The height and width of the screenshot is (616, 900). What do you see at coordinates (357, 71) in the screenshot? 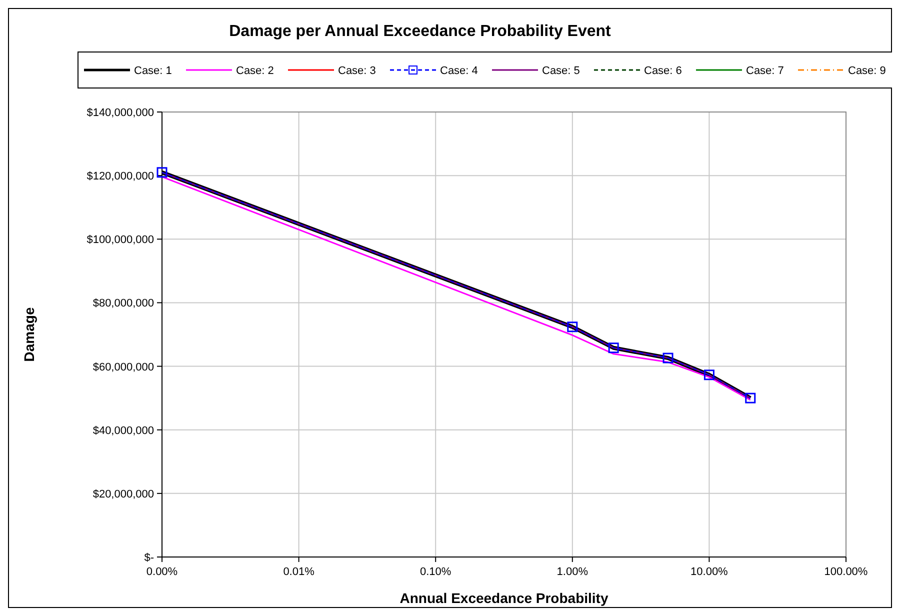
I see `legend-label: Case: 3` at bounding box center [357, 71].